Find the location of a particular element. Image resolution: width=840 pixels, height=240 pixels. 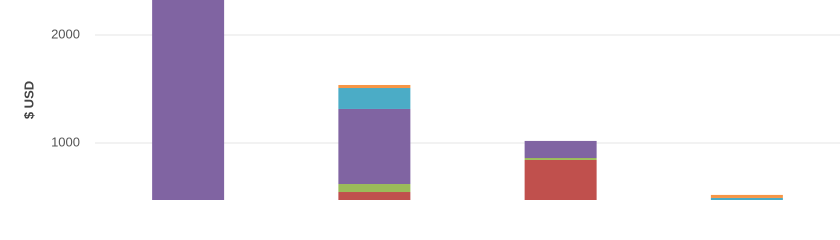

y-axis-title: $ USD is located at coordinates (28, 100).